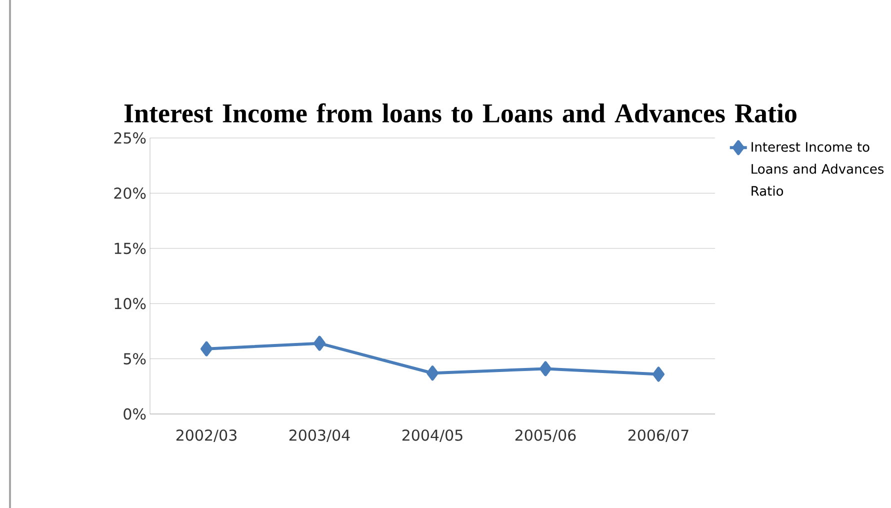 This screenshot has height=508, width=891. What do you see at coordinates (319, 435) in the screenshot?
I see `x-tick-label: 2003/04` at bounding box center [319, 435].